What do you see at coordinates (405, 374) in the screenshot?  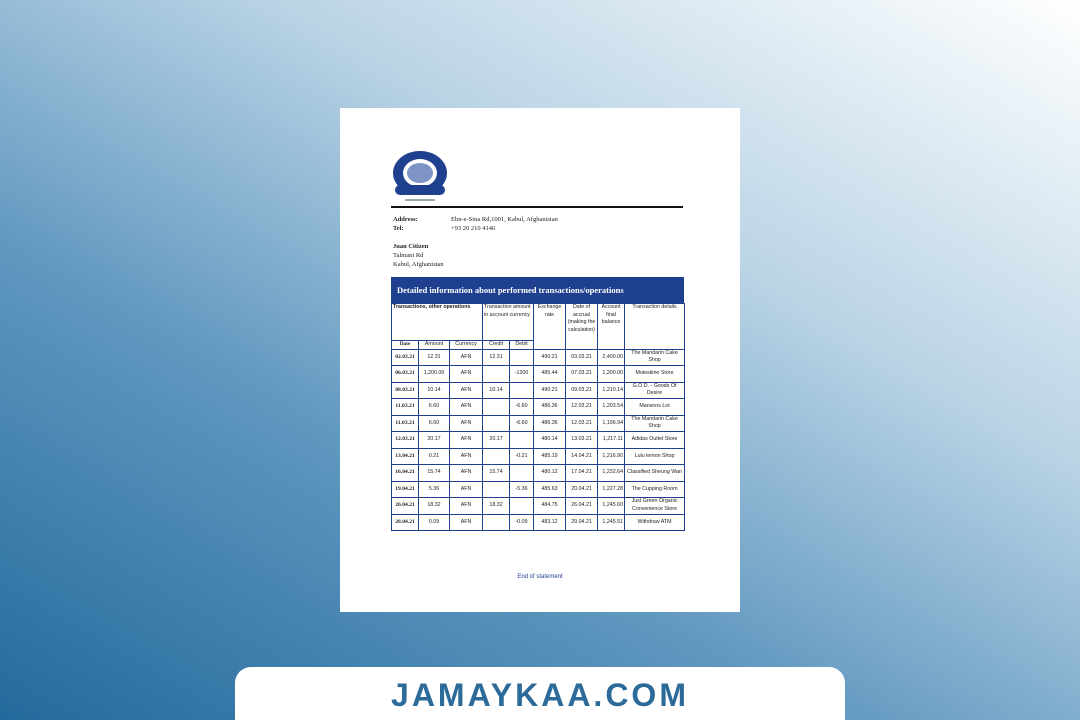 I see `cell-date: 06.03.21` at bounding box center [405, 374].